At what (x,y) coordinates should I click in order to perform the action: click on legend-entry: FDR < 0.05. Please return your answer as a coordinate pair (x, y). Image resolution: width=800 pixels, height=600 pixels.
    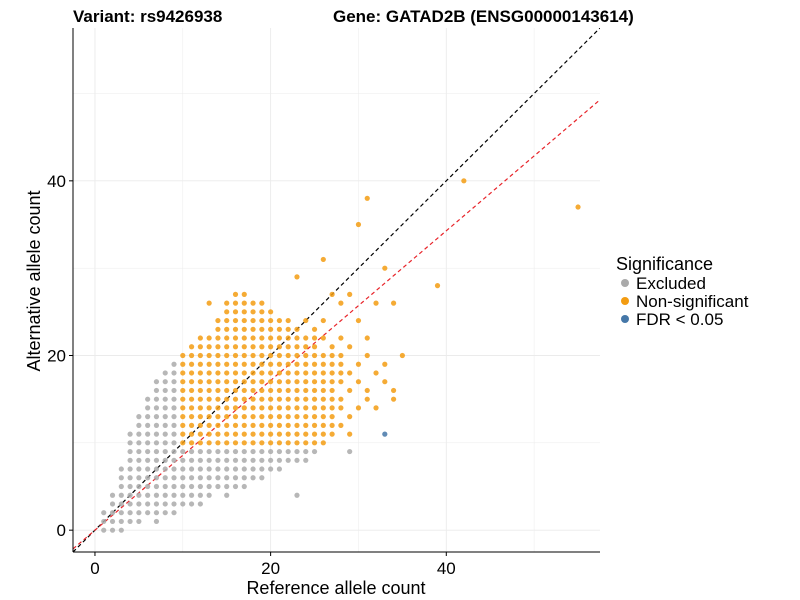
    Looking at the image, I should click on (672, 319).